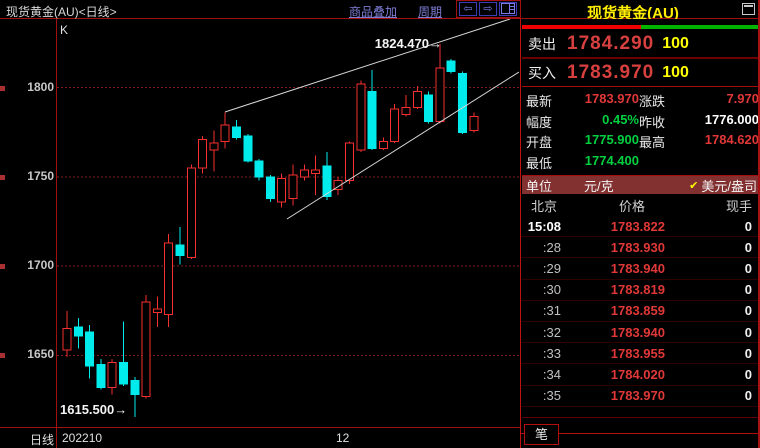  I want to click on x-axis-label: 12, so click(343, 438).